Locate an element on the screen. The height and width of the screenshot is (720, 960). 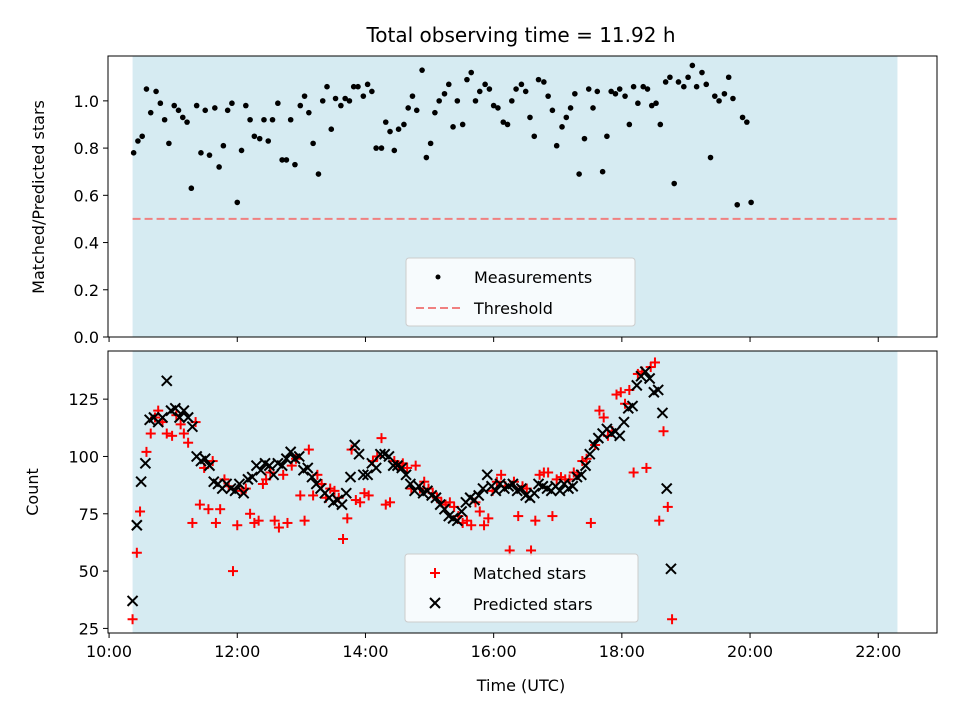
legend-matched-marker is located at coordinates (435, 573).